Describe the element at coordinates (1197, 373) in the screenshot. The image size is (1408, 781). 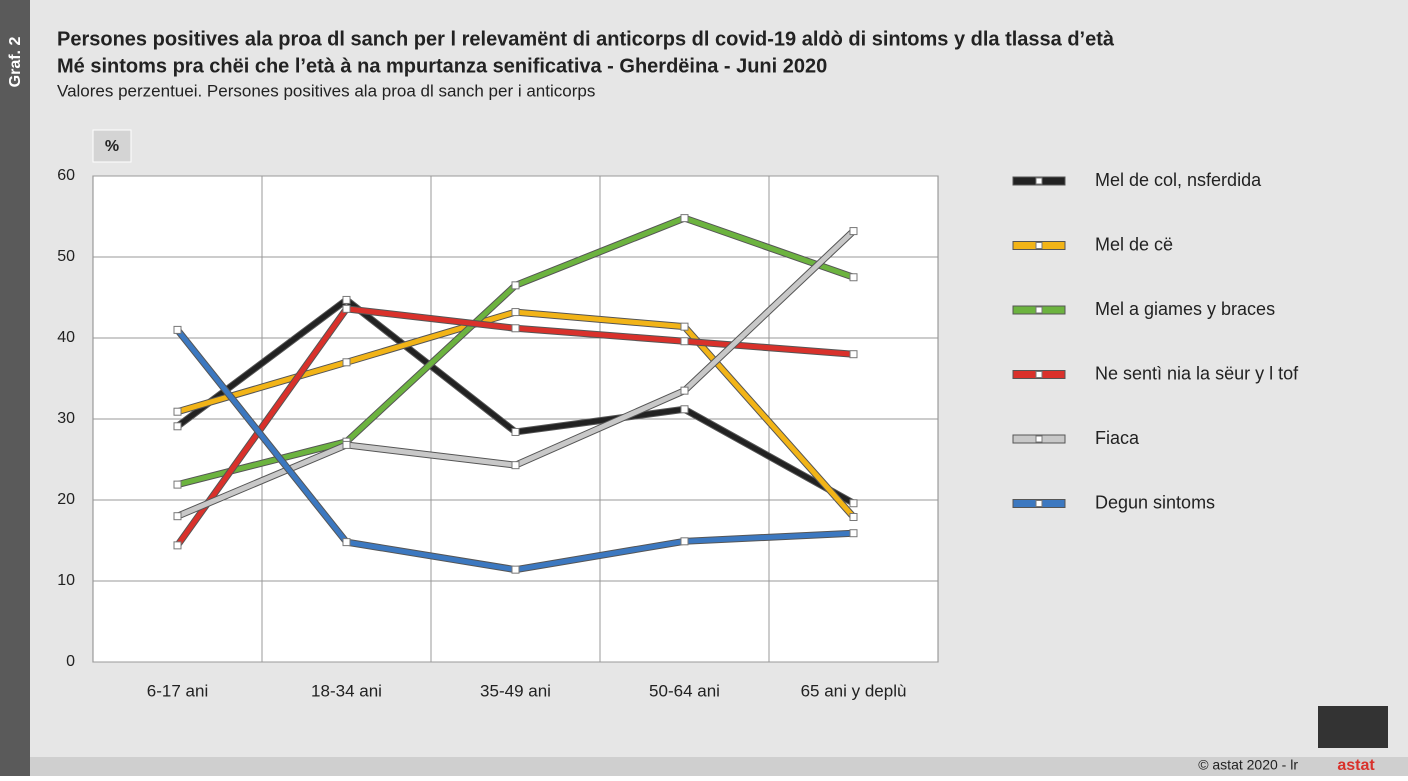
I see `legend-label: Ne sentì nia la sëur y l tof` at that location.